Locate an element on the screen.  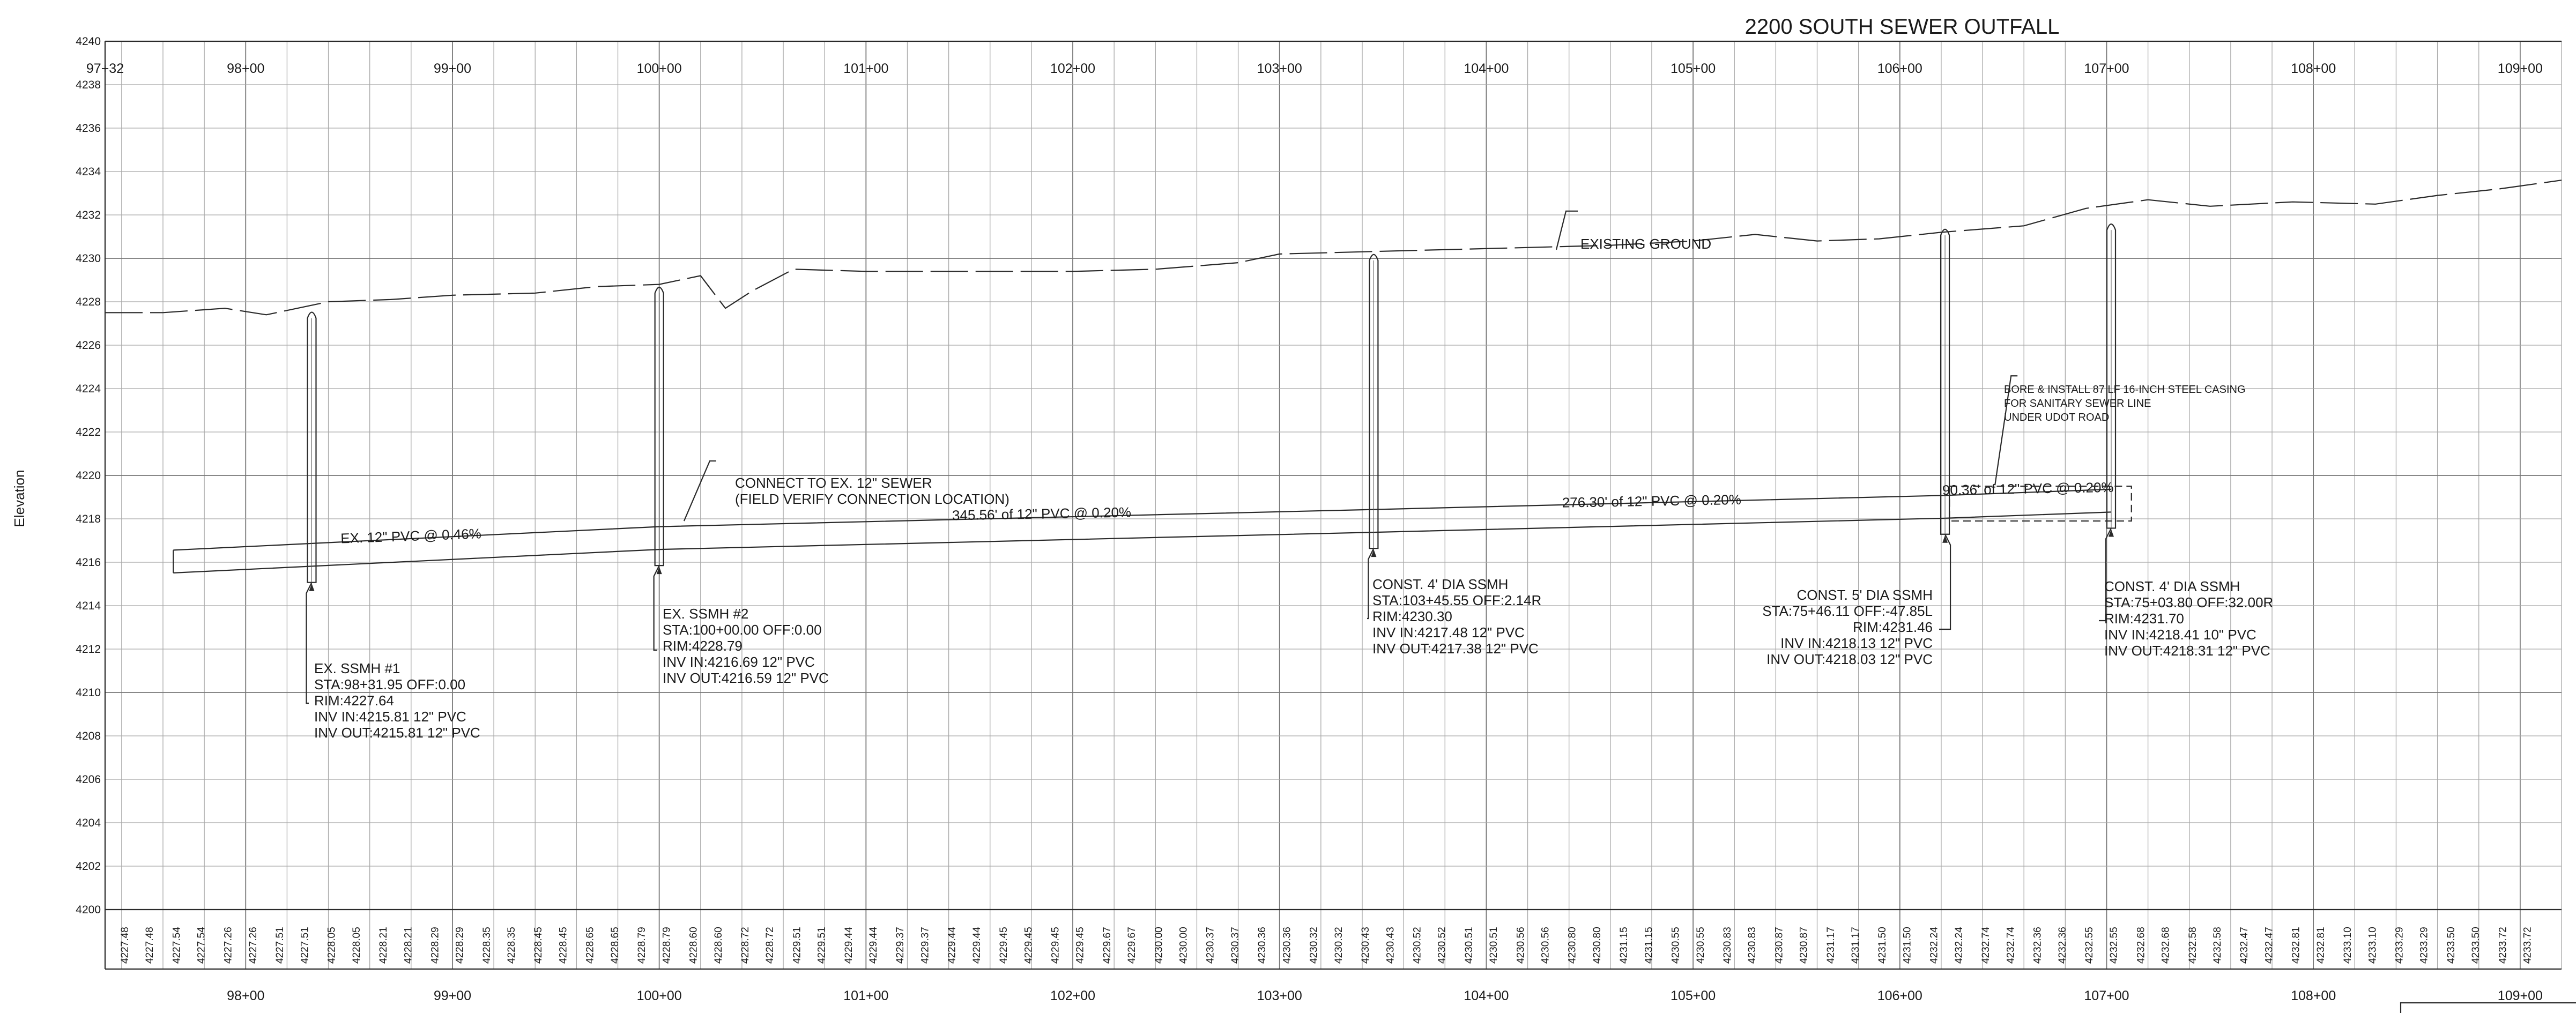
elevation-tick-label: 4222 is located at coordinates (88, 432).